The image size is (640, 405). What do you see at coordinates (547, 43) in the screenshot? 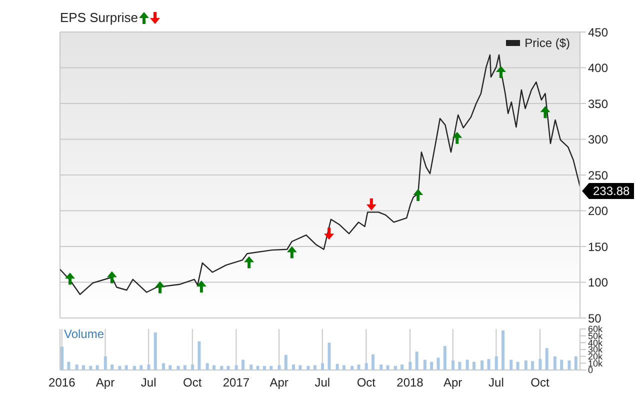
I see `legend-label: Price ($)` at bounding box center [547, 43].